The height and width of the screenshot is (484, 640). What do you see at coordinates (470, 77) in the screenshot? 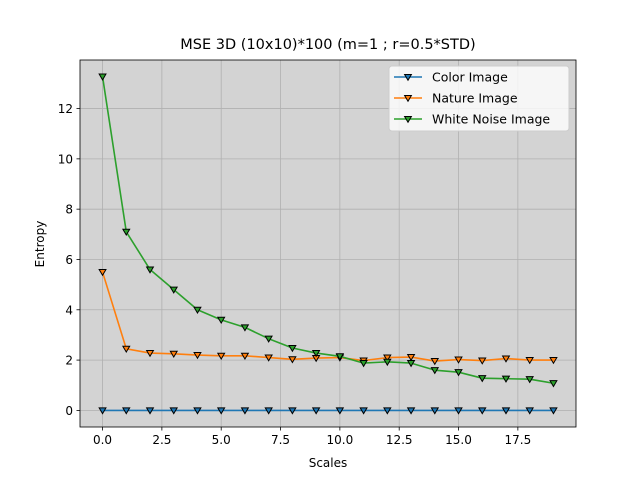
I see `legend-label: Color Image` at bounding box center [470, 77].